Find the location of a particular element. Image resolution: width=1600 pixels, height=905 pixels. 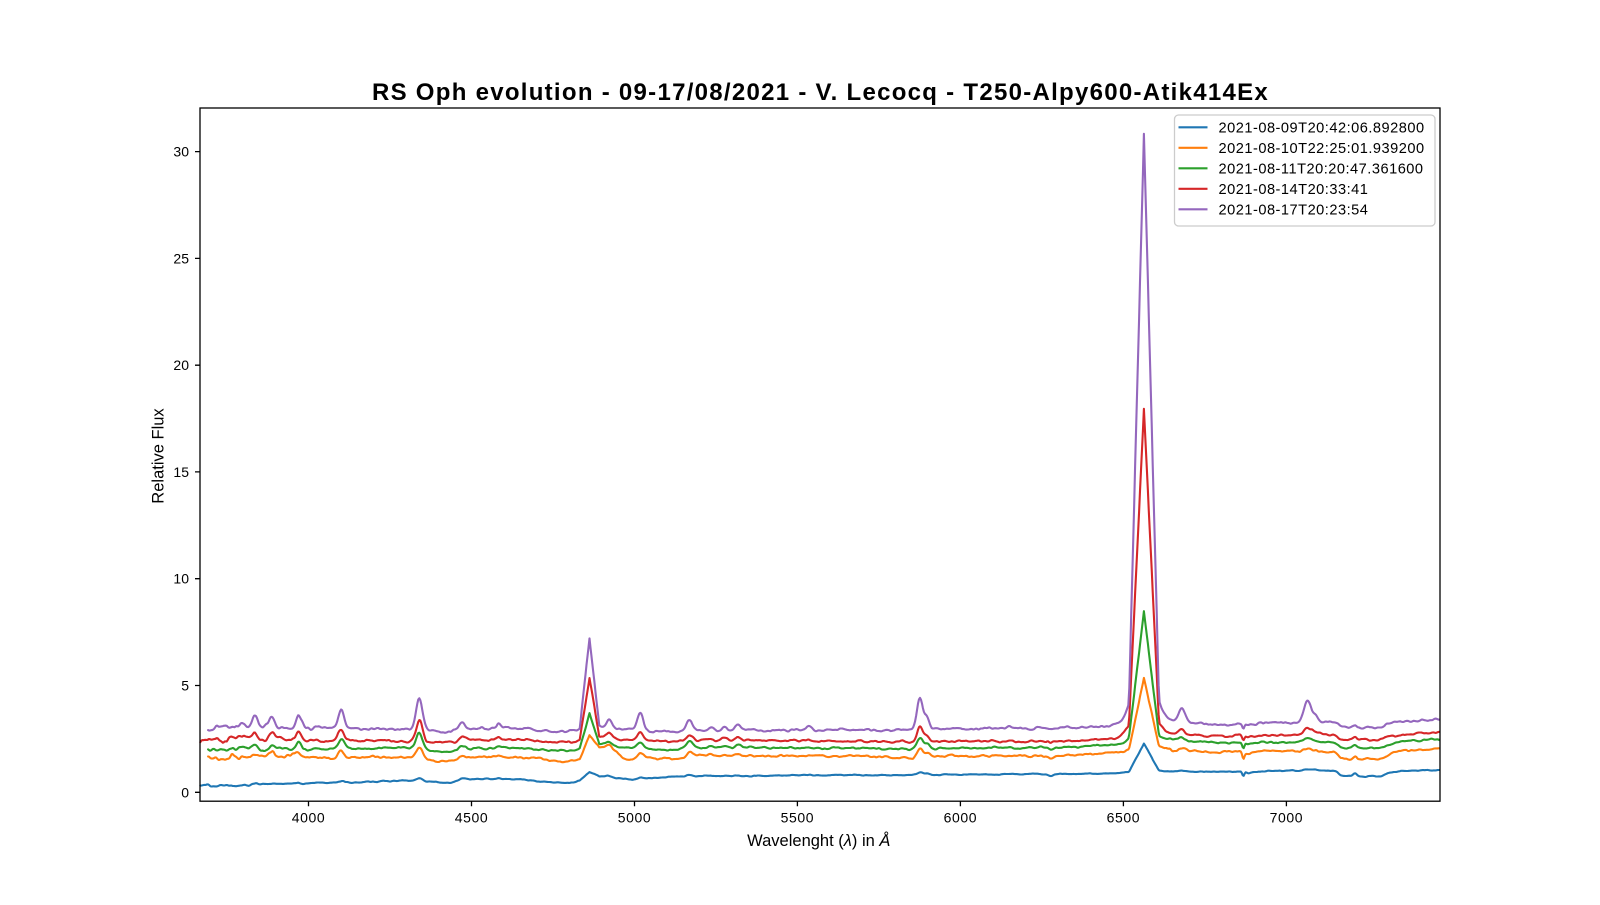

svg-text: 2021-08-17T20:23:54 is located at coordinates (1294, 210).